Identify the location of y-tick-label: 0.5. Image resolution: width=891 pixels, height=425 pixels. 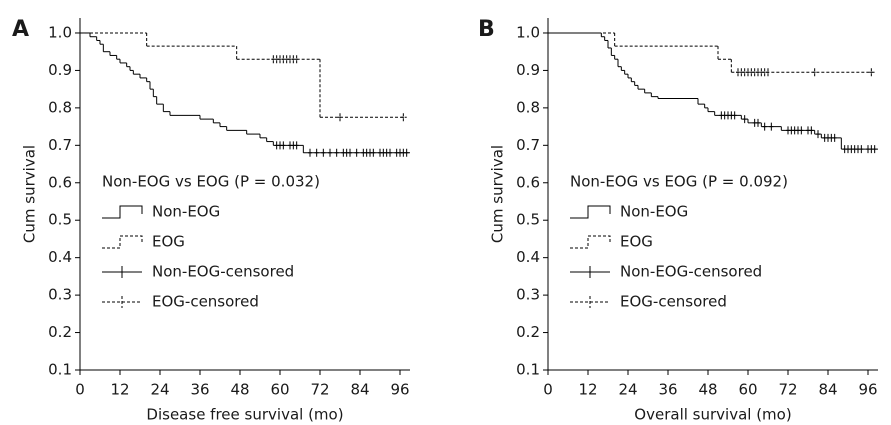
(60, 220).